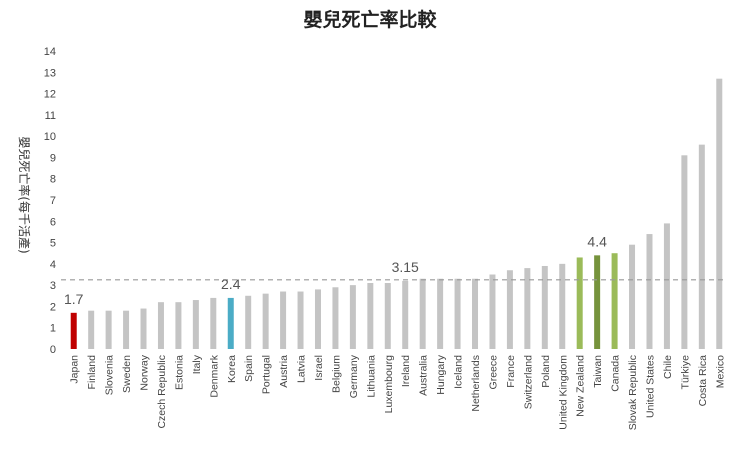  What do you see at coordinates (562, 306) in the screenshot?
I see `bar-united-kingdom` at bounding box center [562, 306].